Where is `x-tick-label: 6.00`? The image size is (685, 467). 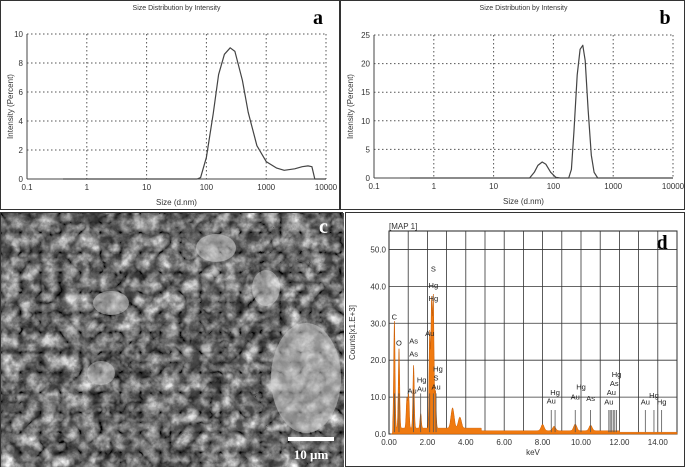
x-tick-label: 6.00 is located at coordinates (504, 442).